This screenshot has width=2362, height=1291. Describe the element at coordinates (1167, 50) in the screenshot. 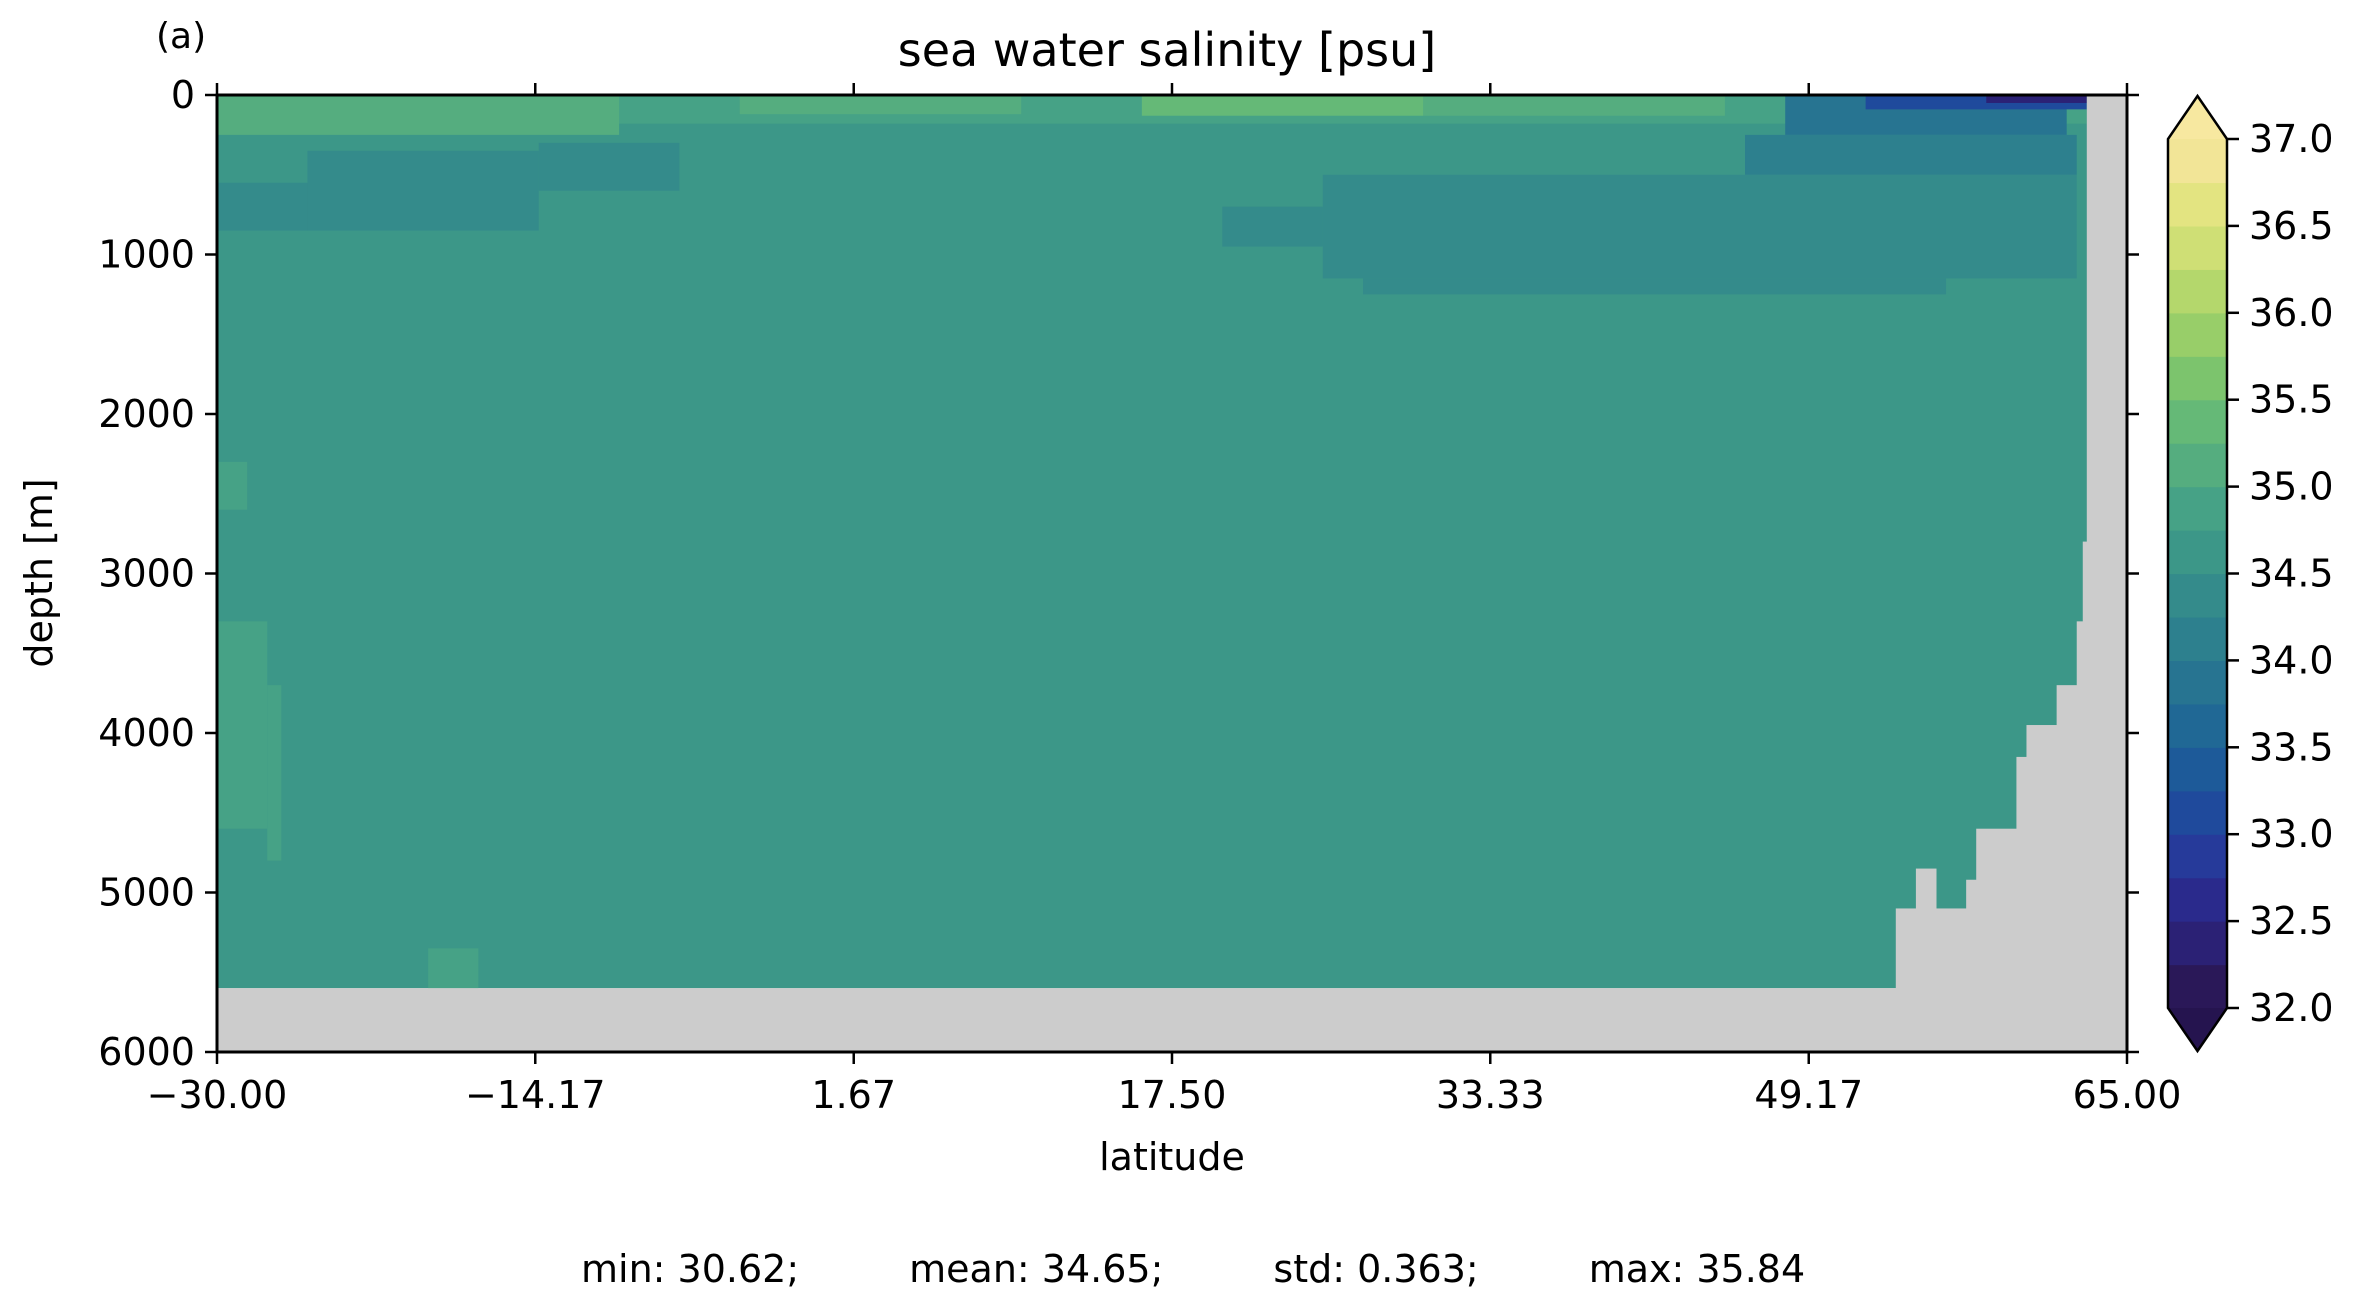

I see `chart-title: sea water salinity [psu]` at that location.